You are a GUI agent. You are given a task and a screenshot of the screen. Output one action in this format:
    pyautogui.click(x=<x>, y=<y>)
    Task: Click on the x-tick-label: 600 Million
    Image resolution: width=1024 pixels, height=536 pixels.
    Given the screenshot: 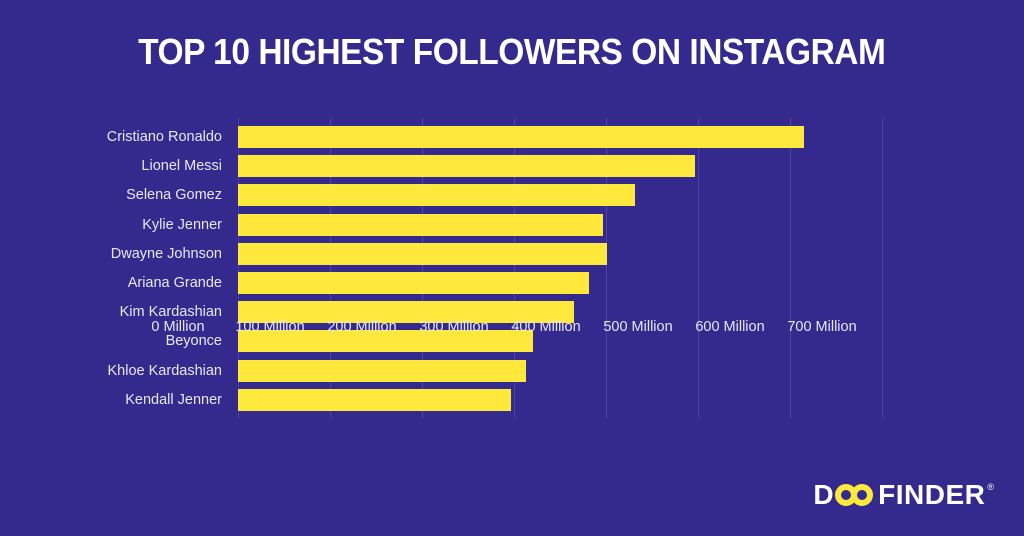 What is the action you would take?
    pyautogui.click(x=730, y=327)
    